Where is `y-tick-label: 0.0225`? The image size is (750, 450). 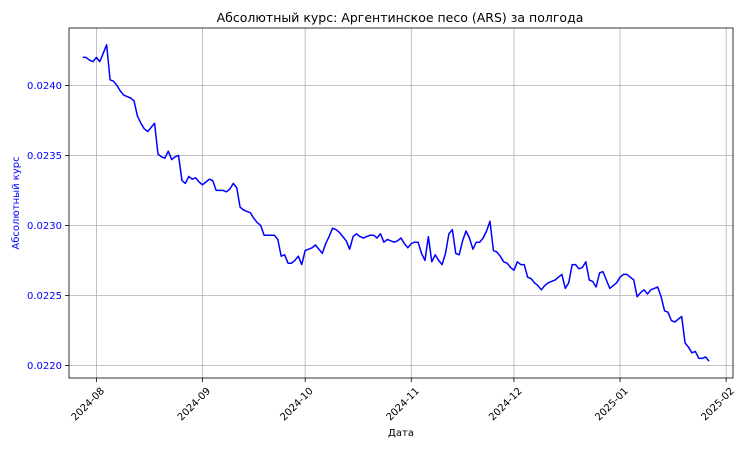
y-tick-label: 0.0225 is located at coordinates (44, 296).